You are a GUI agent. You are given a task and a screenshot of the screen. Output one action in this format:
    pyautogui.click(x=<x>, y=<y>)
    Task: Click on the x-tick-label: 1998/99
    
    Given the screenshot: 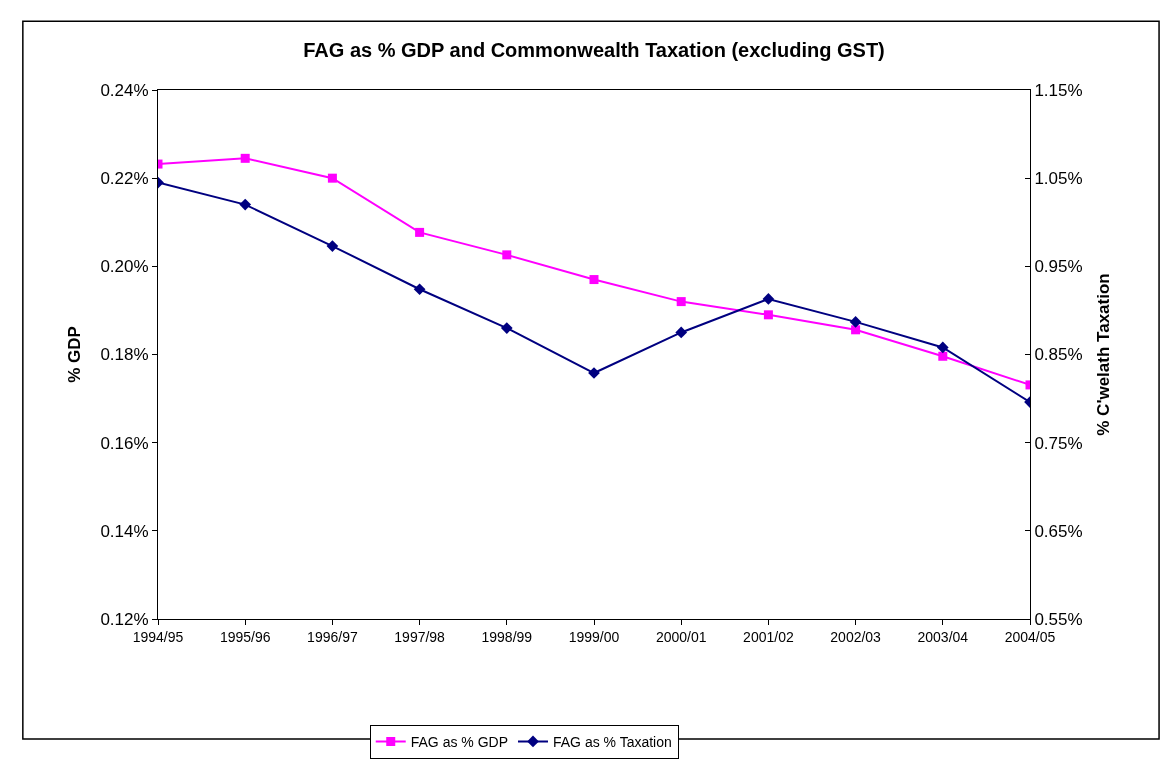 What is the action you would take?
    pyautogui.click(x=507, y=636)
    